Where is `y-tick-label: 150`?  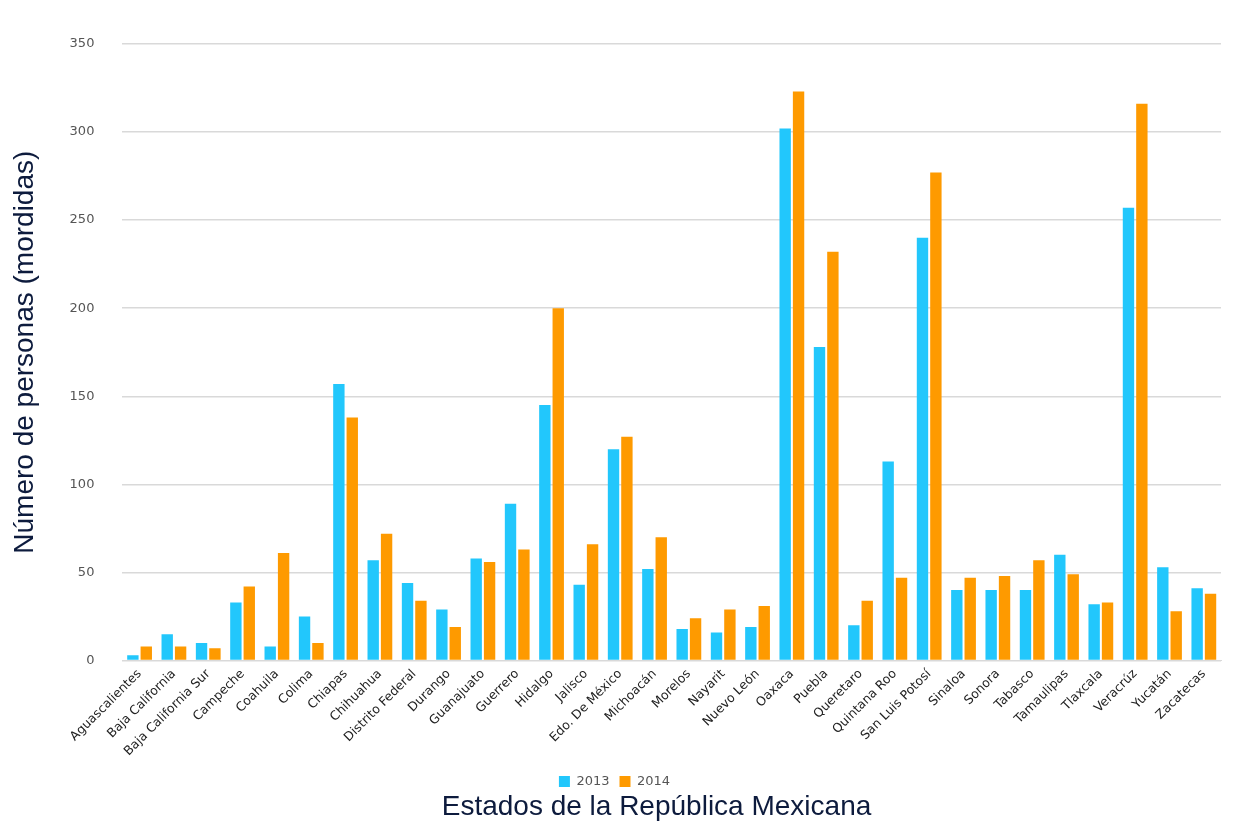 y-tick-label: 150 is located at coordinates (82, 395).